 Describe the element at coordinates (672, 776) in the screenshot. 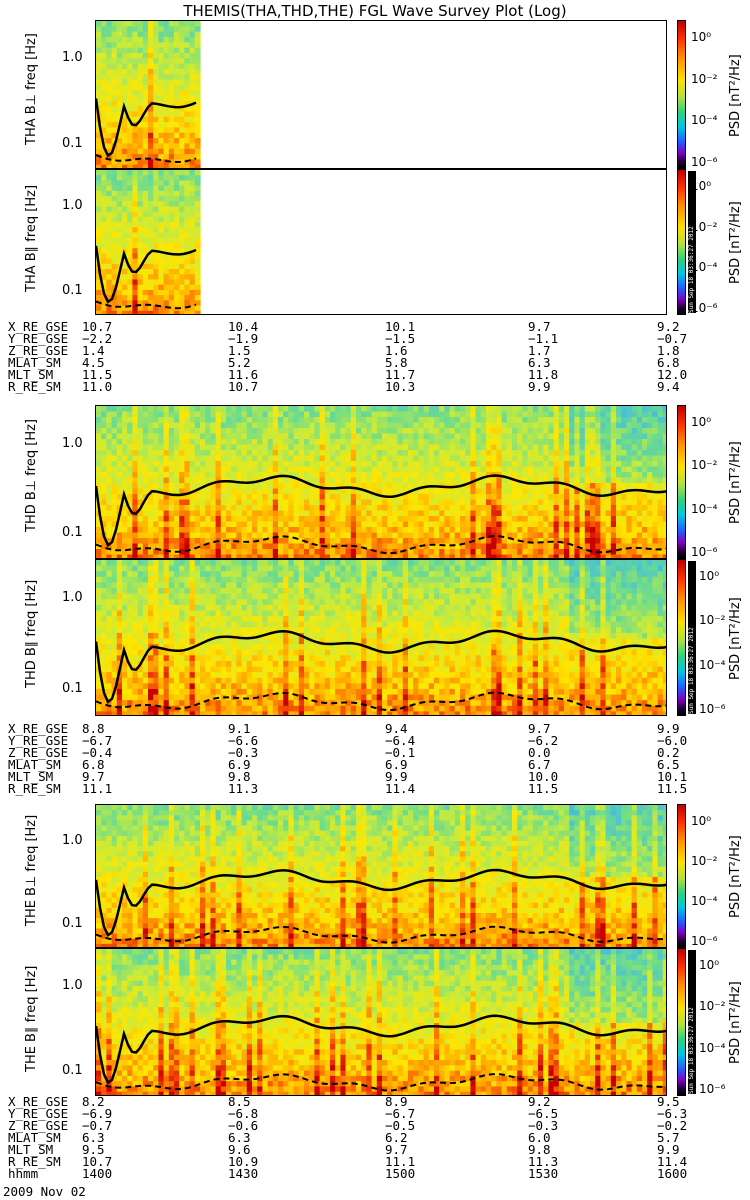

I see `orbit-value: 10.1` at that location.